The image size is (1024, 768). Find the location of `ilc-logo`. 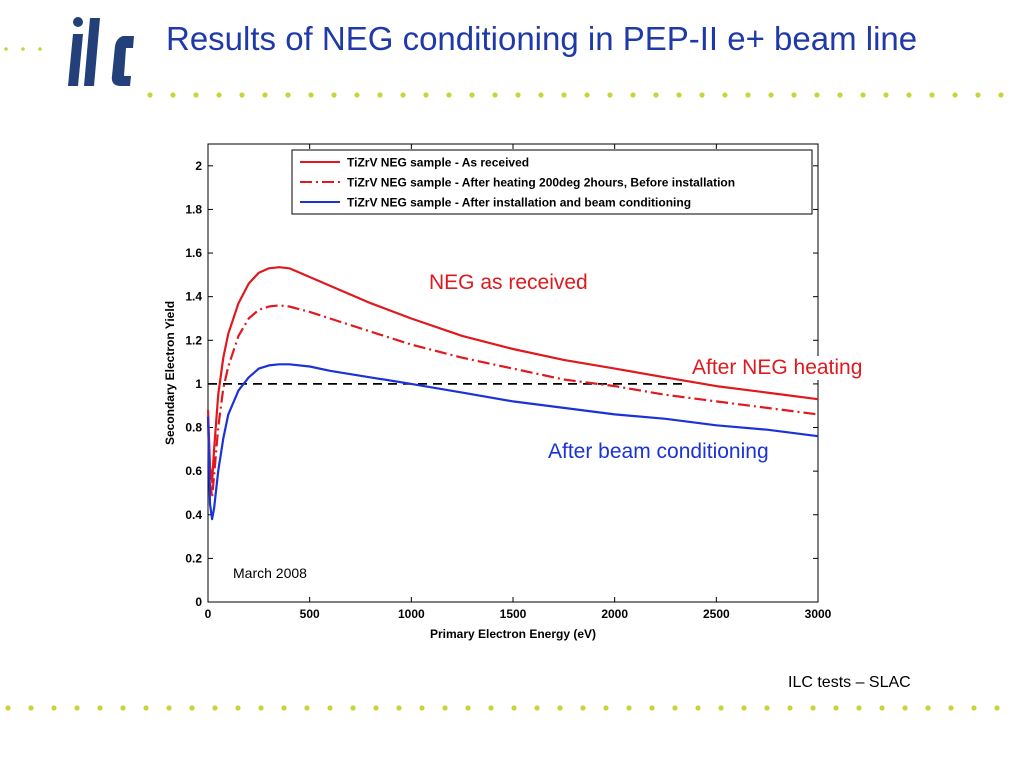

ilc-logo is located at coordinates (101, 51).